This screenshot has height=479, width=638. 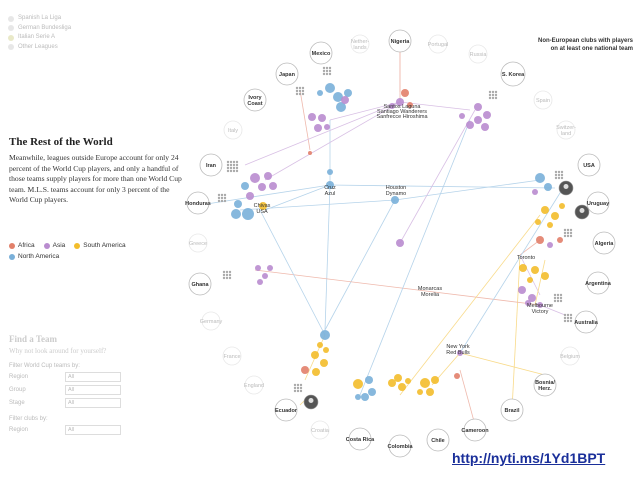 What do you see at coordinates (543, 100) in the screenshot?
I see `team-node-spain: Spain` at bounding box center [543, 100].